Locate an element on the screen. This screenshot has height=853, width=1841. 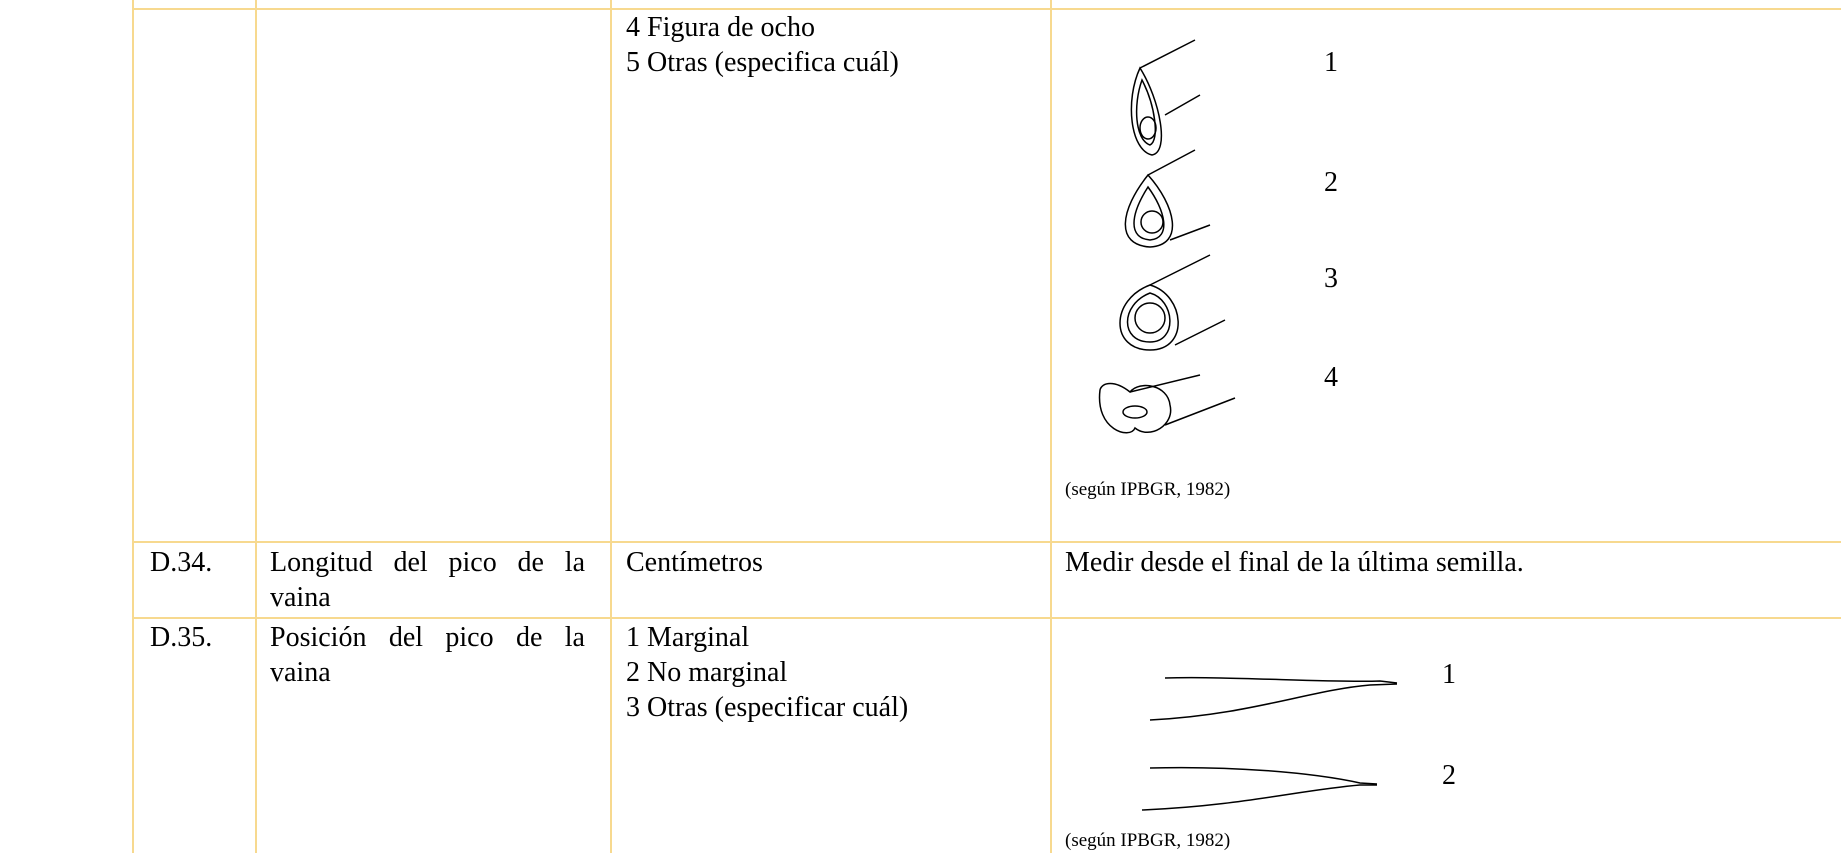
state: 3 Otras (especificar cuál) is located at coordinates (767, 707).